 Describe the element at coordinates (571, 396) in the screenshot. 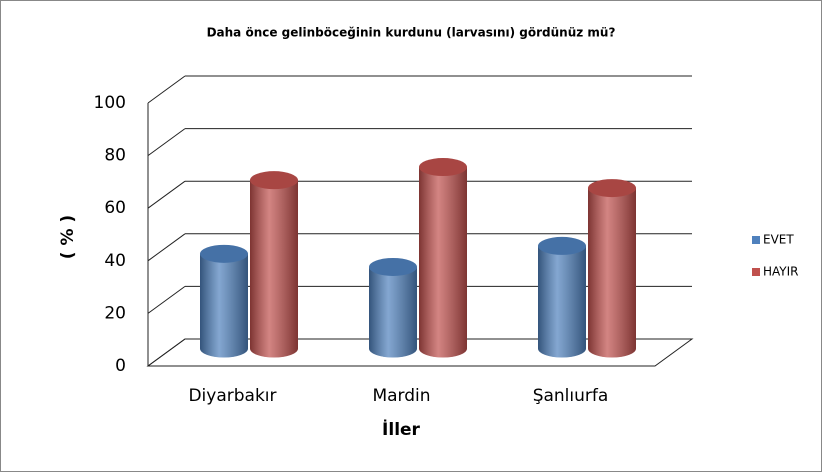

I see `x-tick-label: Şanlıurfa` at that location.